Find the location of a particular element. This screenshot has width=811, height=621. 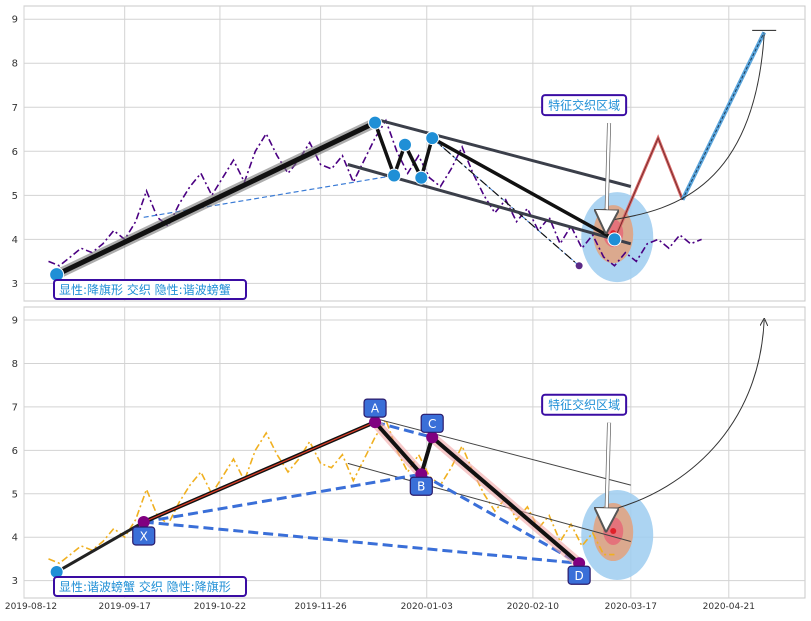

x-tick-label: 2020-01-03 is located at coordinates (427, 607).